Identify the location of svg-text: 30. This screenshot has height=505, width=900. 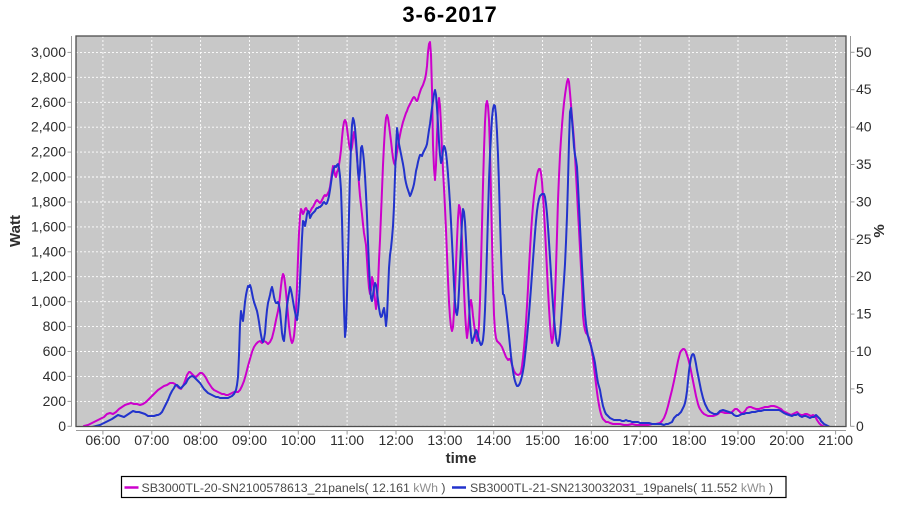
(864, 201).